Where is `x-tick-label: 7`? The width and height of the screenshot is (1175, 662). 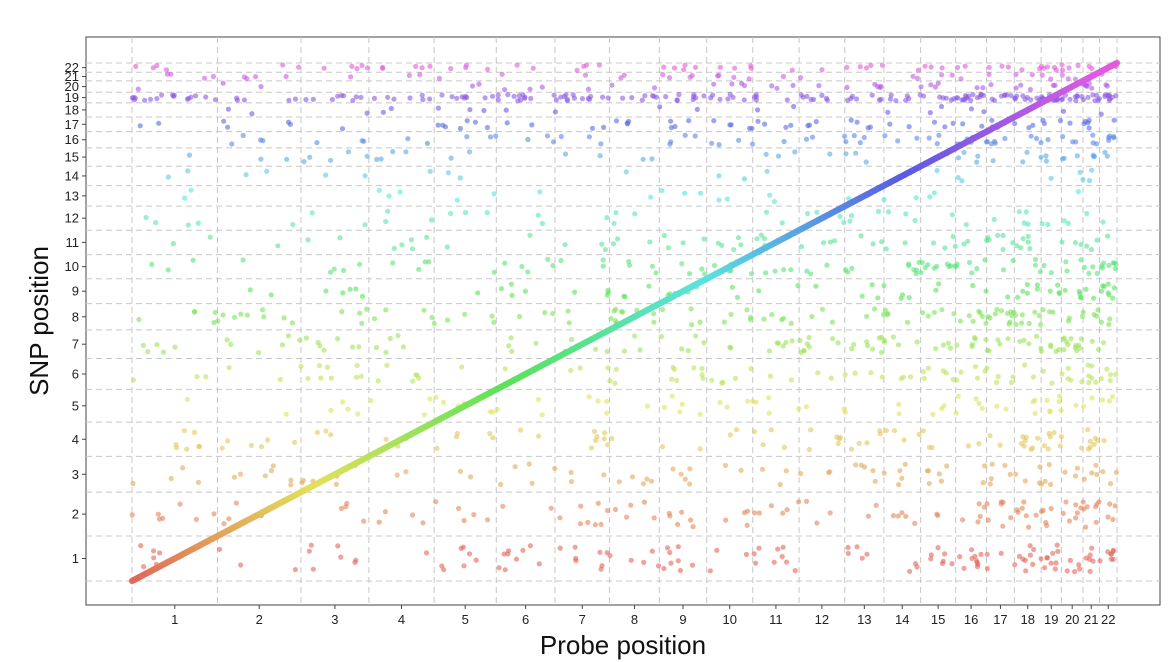 x-tick-label: 7 is located at coordinates (582, 619).